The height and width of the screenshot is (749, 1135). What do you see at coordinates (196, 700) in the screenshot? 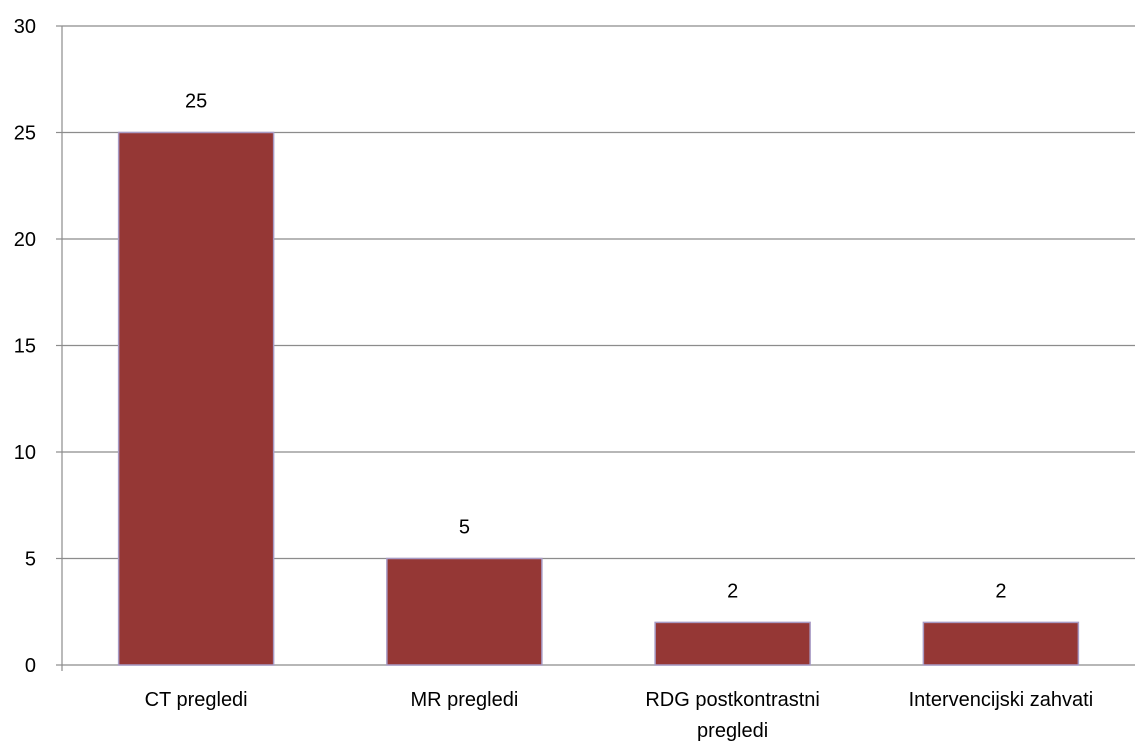
I see `x-tick-label: CT pregledi` at bounding box center [196, 700].